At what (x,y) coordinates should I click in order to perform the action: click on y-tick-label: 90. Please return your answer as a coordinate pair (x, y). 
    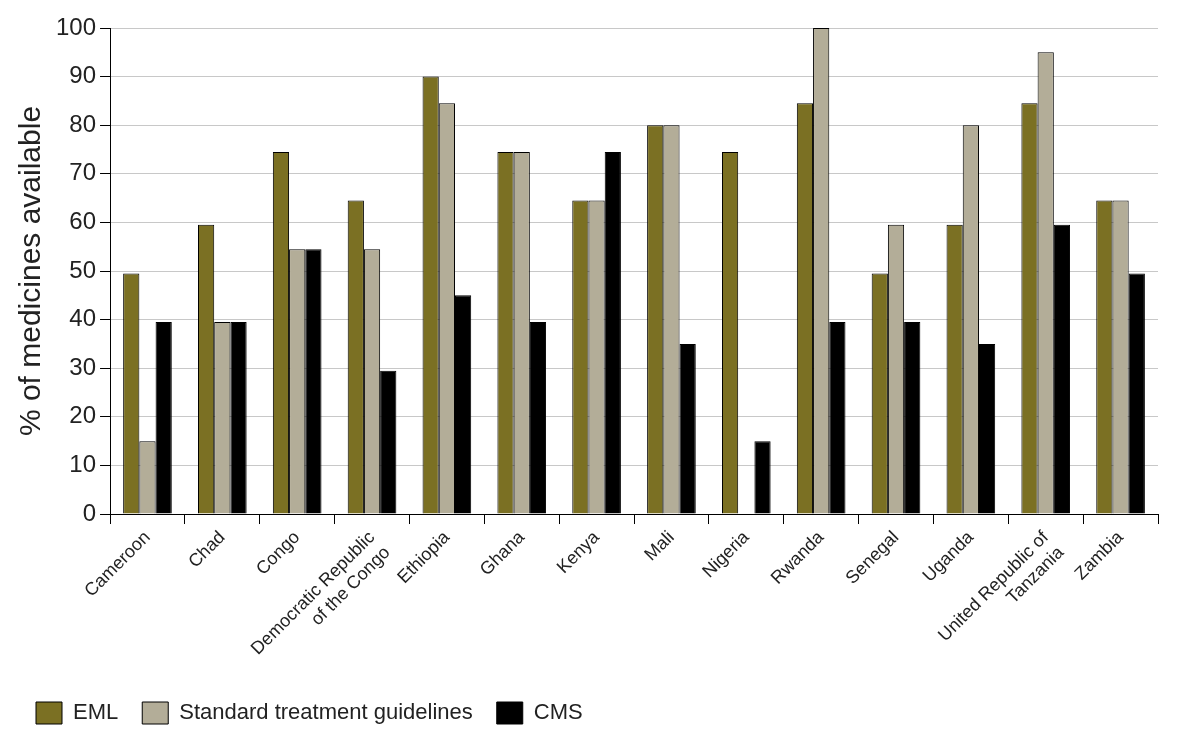
    Looking at the image, I should click on (83, 75).